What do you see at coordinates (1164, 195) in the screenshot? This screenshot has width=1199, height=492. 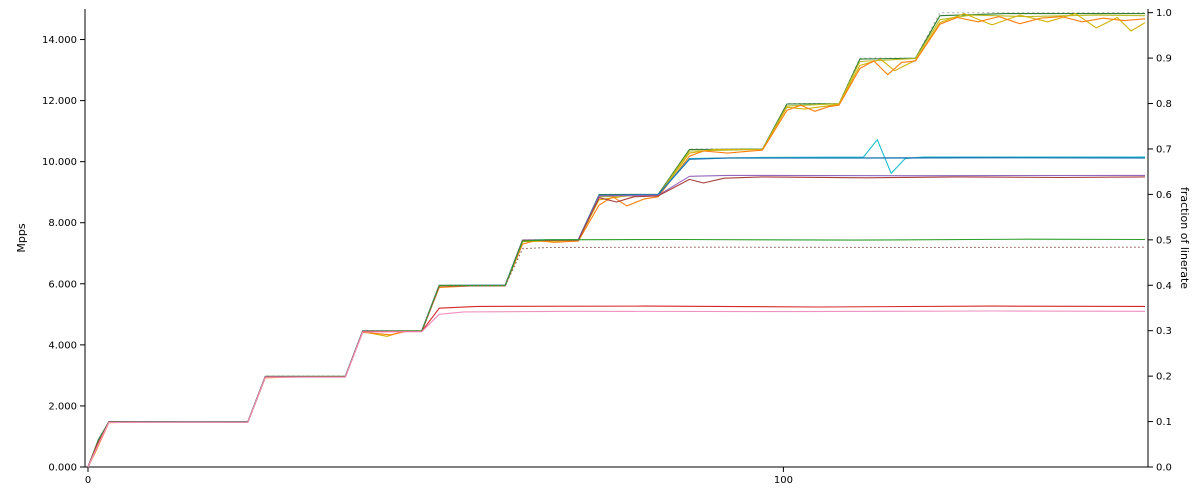 I see `y-right-tick-label: 0.6` at bounding box center [1164, 195].